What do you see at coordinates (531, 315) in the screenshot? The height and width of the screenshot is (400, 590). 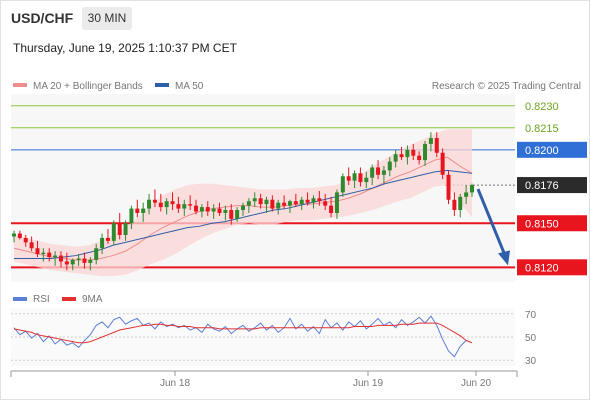 I see `rsi-tick-label: 70` at bounding box center [531, 315].